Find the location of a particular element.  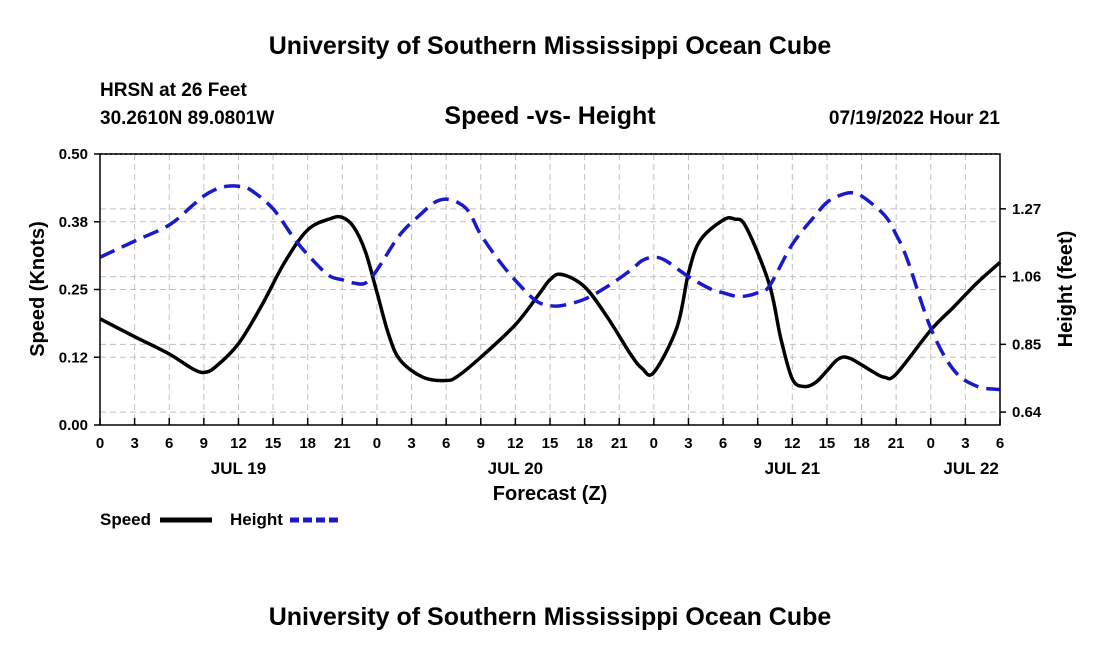

date-label: JUL 20 is located at coordinates (515, 468).